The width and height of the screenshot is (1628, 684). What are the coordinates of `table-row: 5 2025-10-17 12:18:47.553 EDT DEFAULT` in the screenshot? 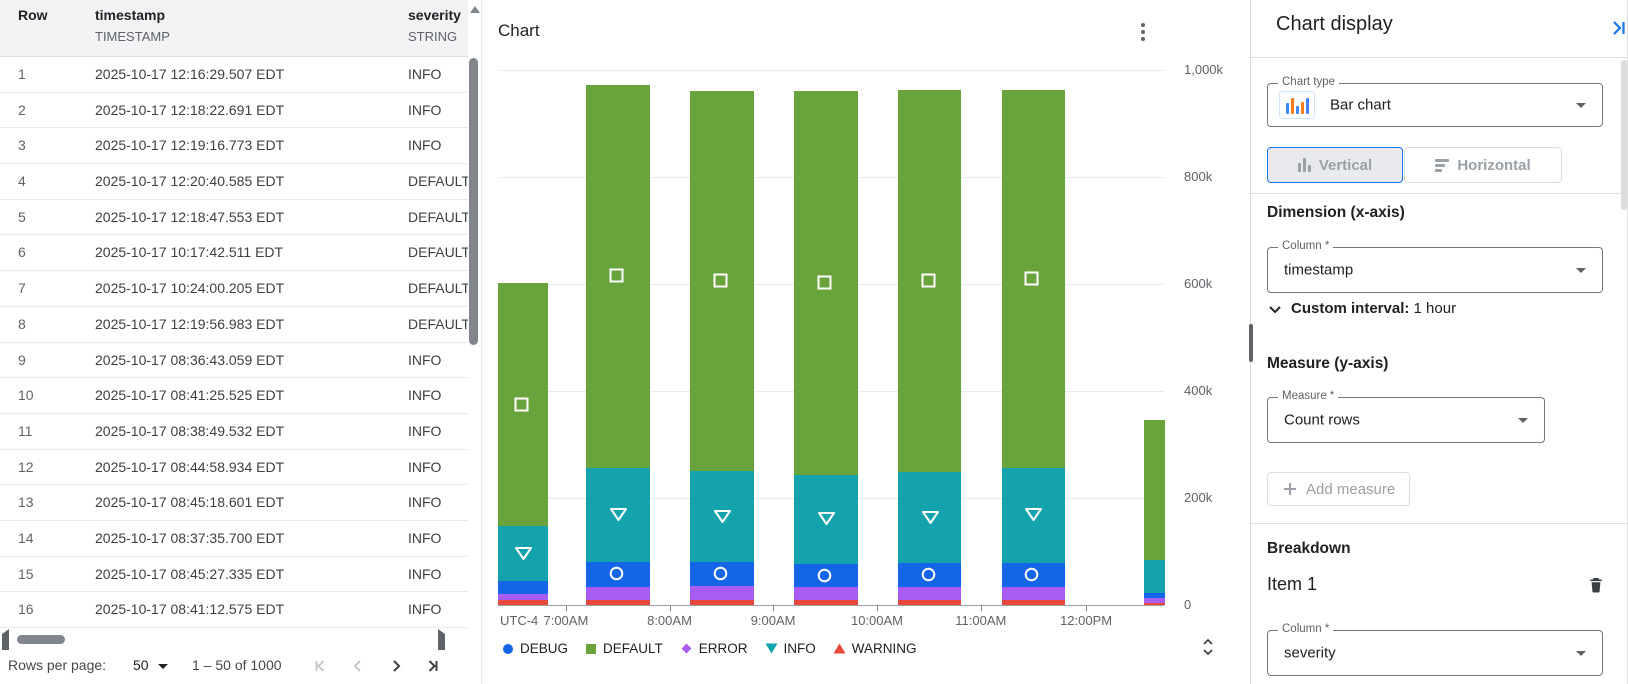 It's located at (234, 218).